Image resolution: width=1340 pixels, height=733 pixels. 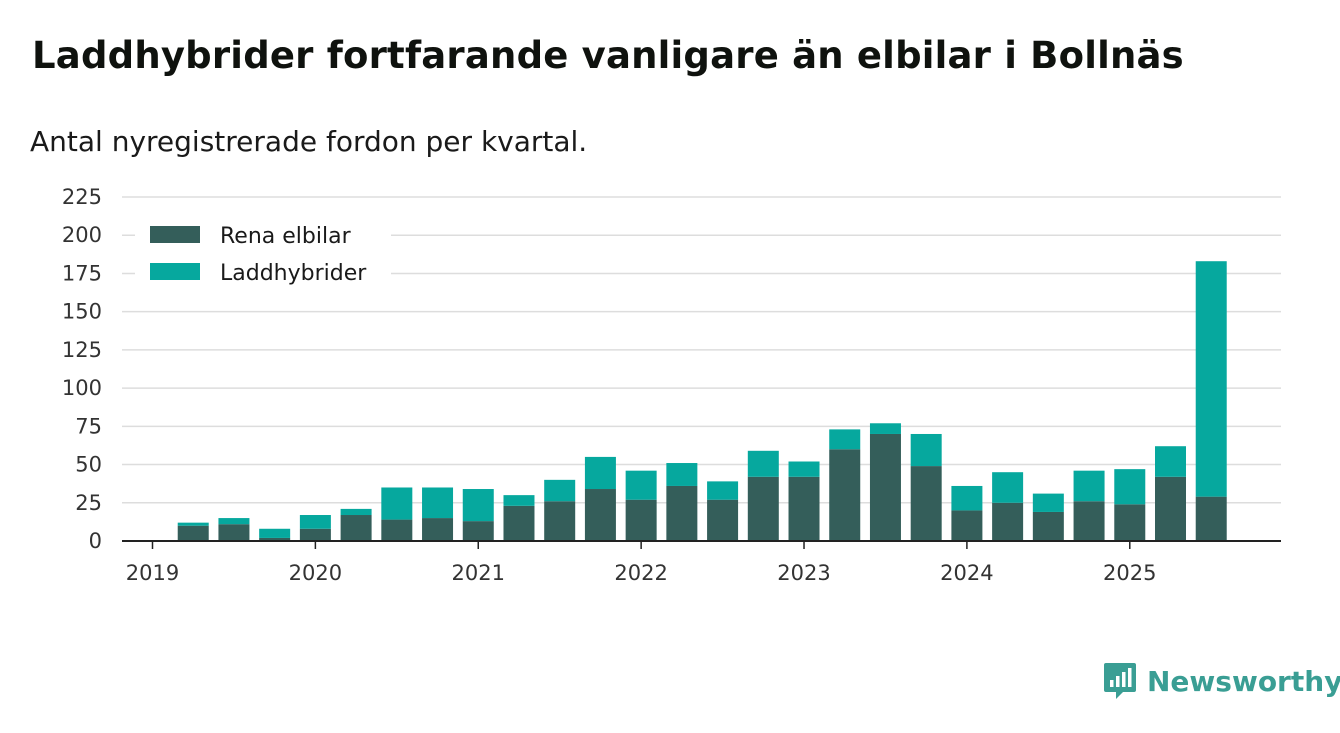 I want to click on y-tick-label: 50, so click(x=88, y=465).